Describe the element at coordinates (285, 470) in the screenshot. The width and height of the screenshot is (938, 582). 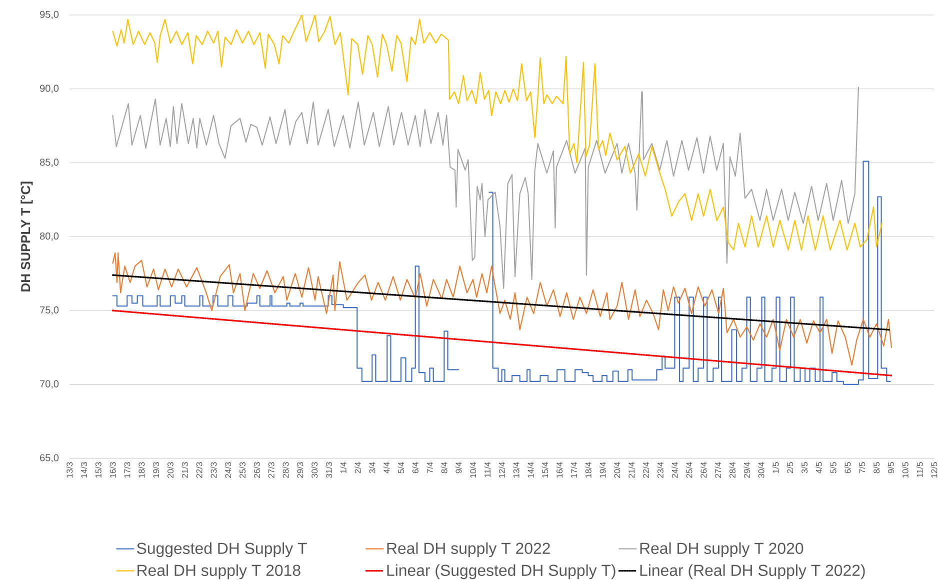
I see `x-tick-label: 28/3` at that location.